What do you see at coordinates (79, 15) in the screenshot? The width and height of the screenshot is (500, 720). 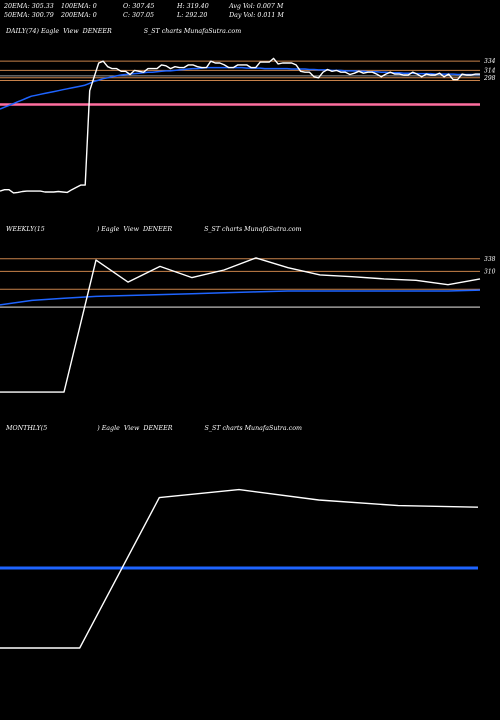 I see `ema200-label: 200EMA: 0` at bounding box center [79, 15].